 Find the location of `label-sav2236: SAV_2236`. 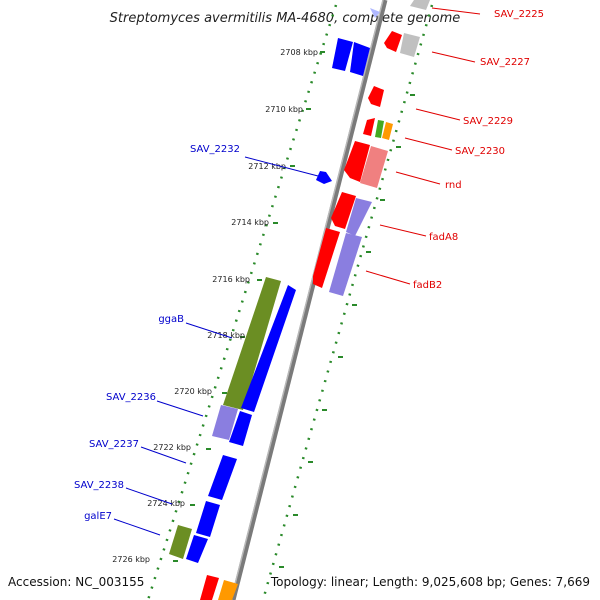

label-sav2236: SAV_2236 is located at coordinates (131, 397).